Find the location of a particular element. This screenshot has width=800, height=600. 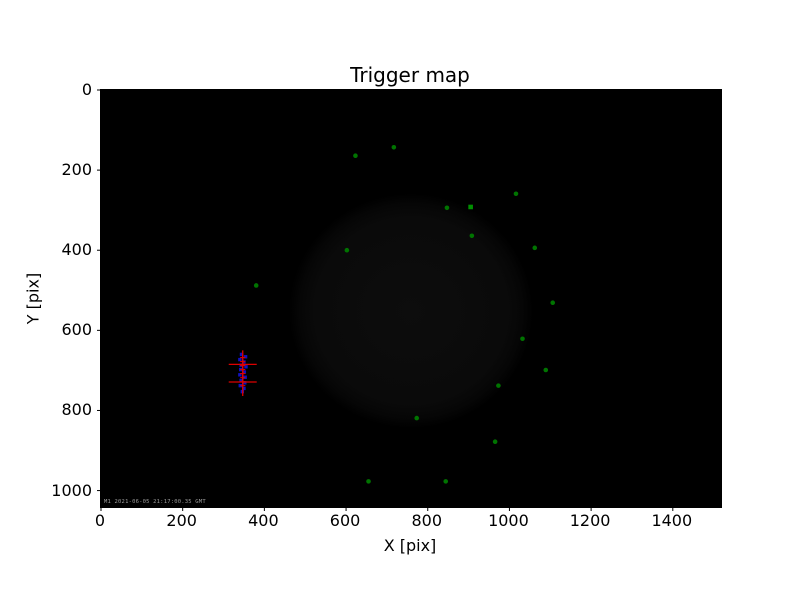

timestamp-watermark: M1 2021-06-05 21:17:00.35 GMT is located at coordinates (155, 502).